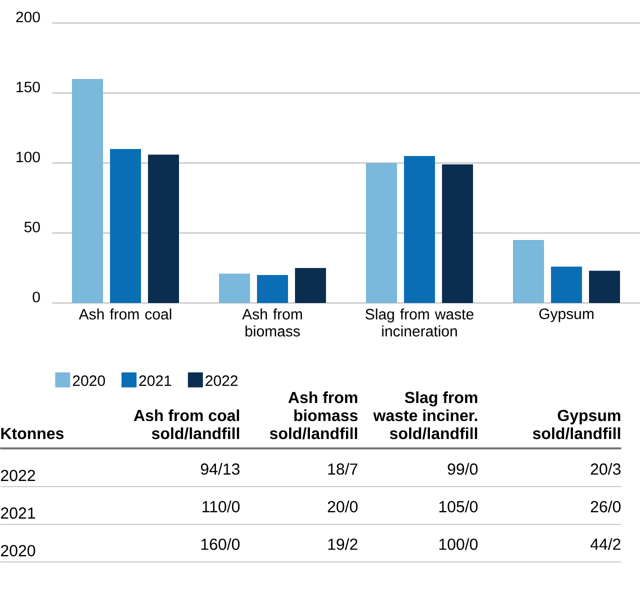 Image resolution: width=640 pixels, height=595 pixels. Describe the element at coordinates (155, 380) in the screenshot. I see `legend-label: 2021` at that location.